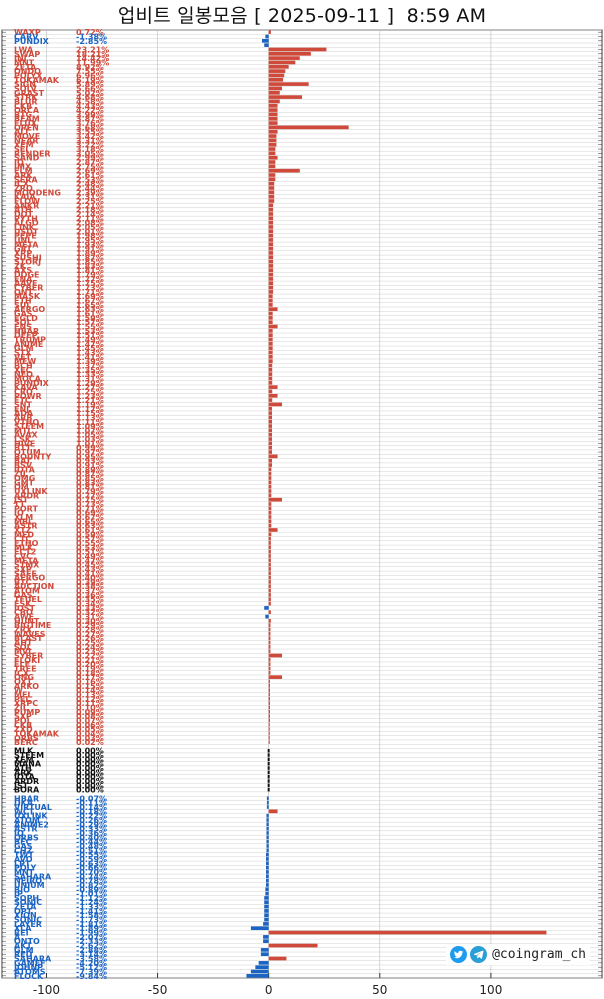 This screenshot has width=604, height=999. I want to click on row-label: ETHO, so click(26, 543).